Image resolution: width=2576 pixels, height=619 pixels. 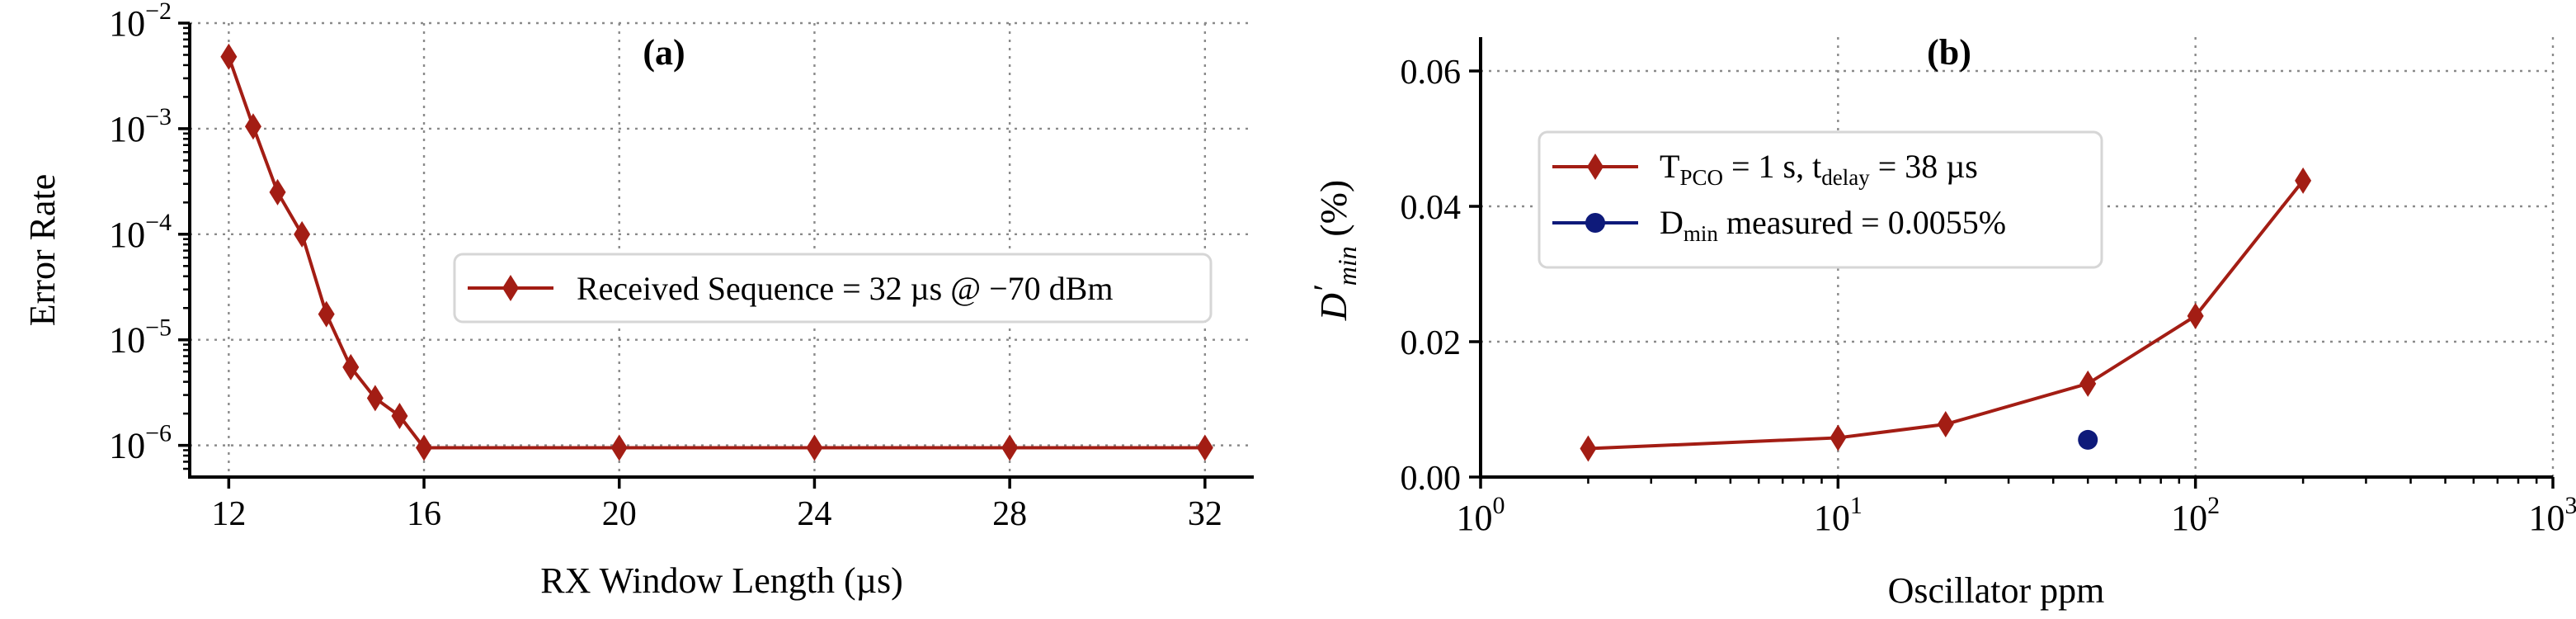 What do you see at coordinates (1672, 222) in the screenshot?
I see `legend-2-part-1: D` at bounding box center [1672, 222].